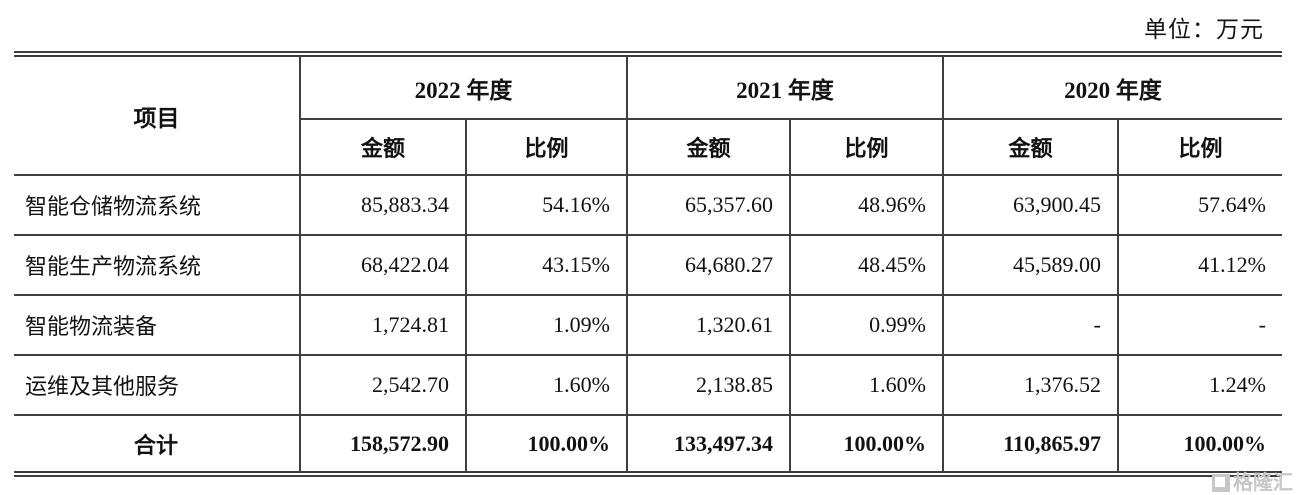  I want to click on row-label: 智能生产物流系统, so click(157, 265).